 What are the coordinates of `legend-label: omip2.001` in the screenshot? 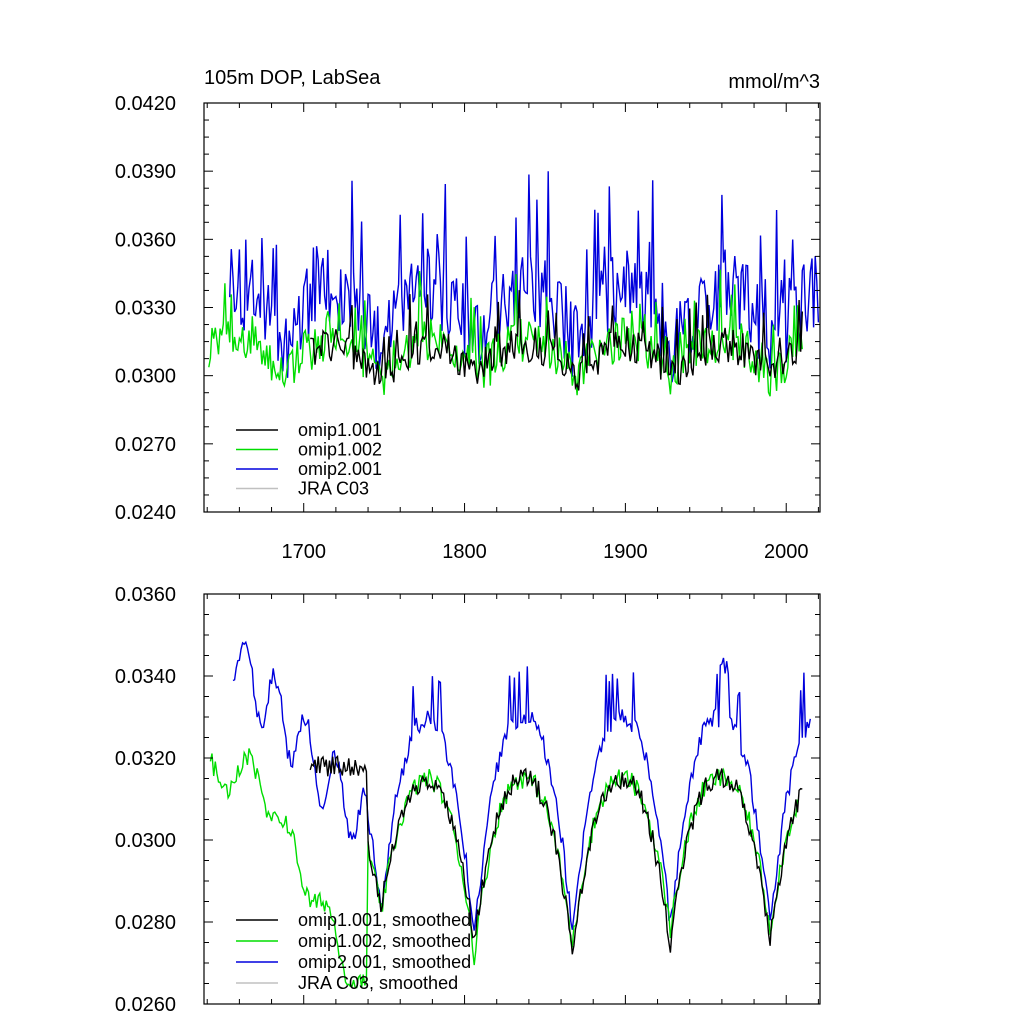 It's located at (340, 469).